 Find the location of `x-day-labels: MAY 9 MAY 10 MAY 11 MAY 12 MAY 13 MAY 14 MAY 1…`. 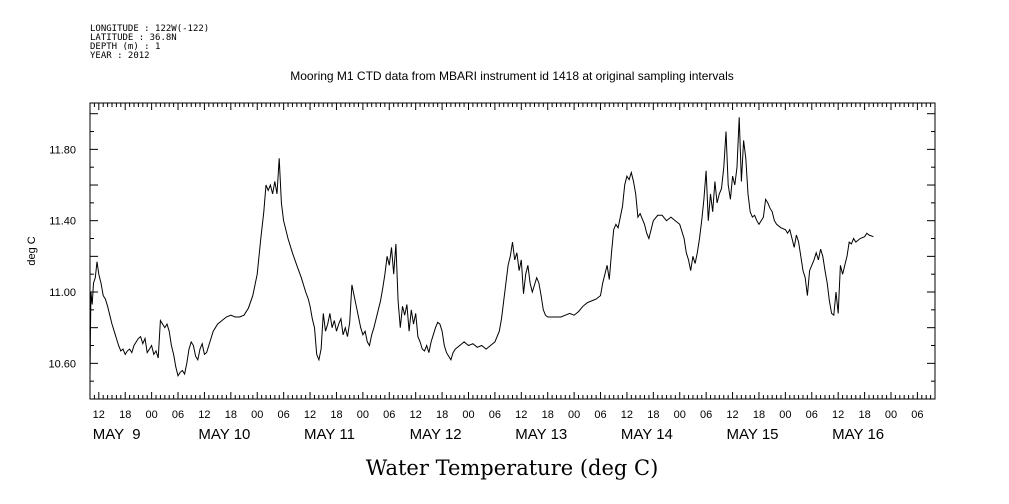

x-day-labels: MAY 9 MAY 10 MAY 11 MAY 12 MAY 13 MAY 14 MAY 1… is located at coordinates (488, 434).